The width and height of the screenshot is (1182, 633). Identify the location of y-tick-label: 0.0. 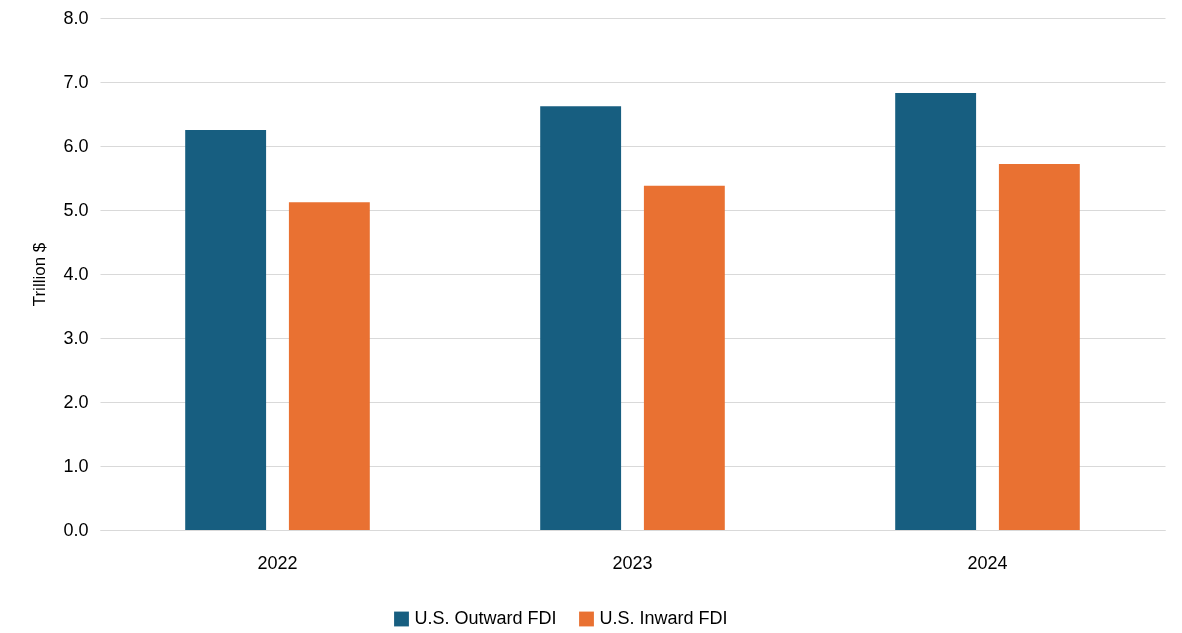
(76, 529).